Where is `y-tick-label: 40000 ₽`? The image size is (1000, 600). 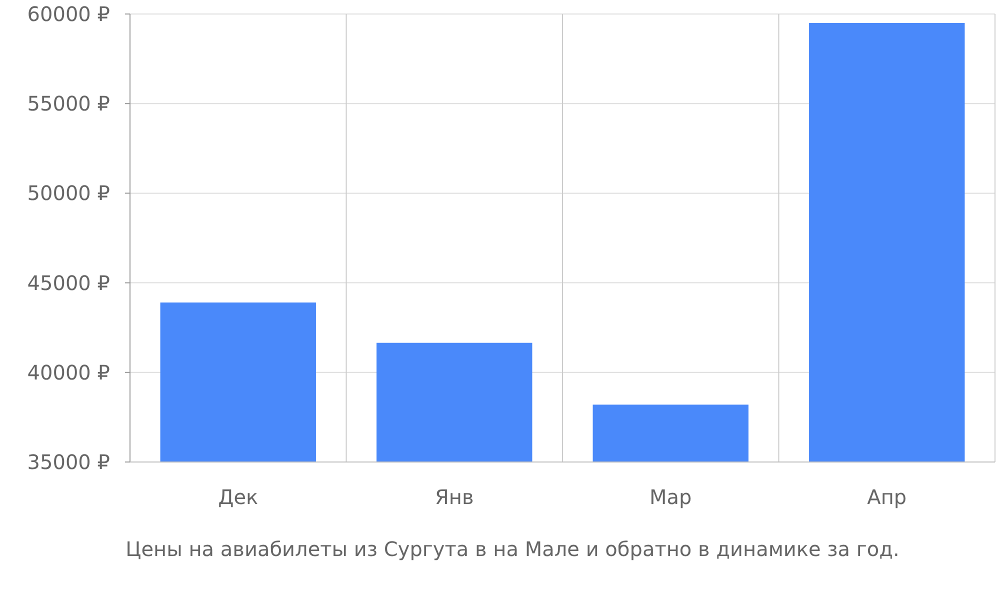
y-tick-label: 40000 ₽ is located at coordinates (68, 372).